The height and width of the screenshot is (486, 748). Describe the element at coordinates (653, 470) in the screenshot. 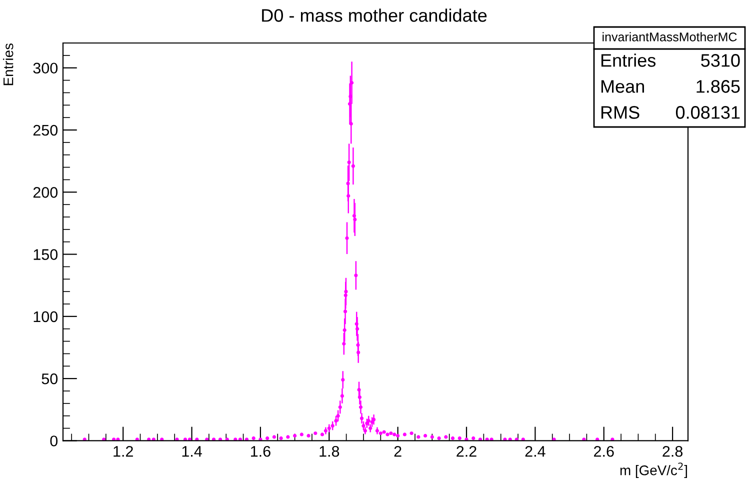

I see `x-axis-title: m [GeV/c$^{2}$]` at that location.